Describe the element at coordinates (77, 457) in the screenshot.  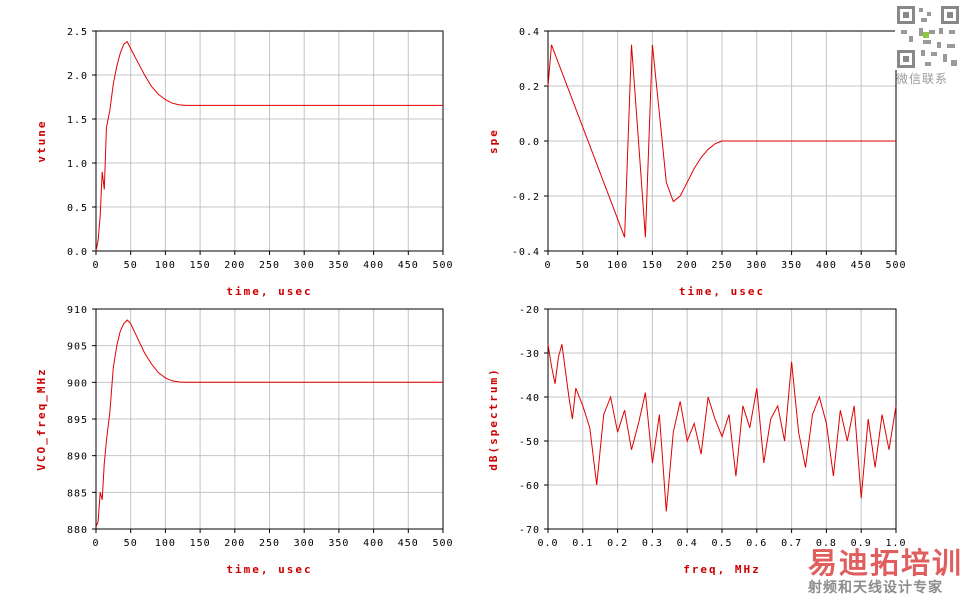
I see `y-tick-label: 890` at that location.